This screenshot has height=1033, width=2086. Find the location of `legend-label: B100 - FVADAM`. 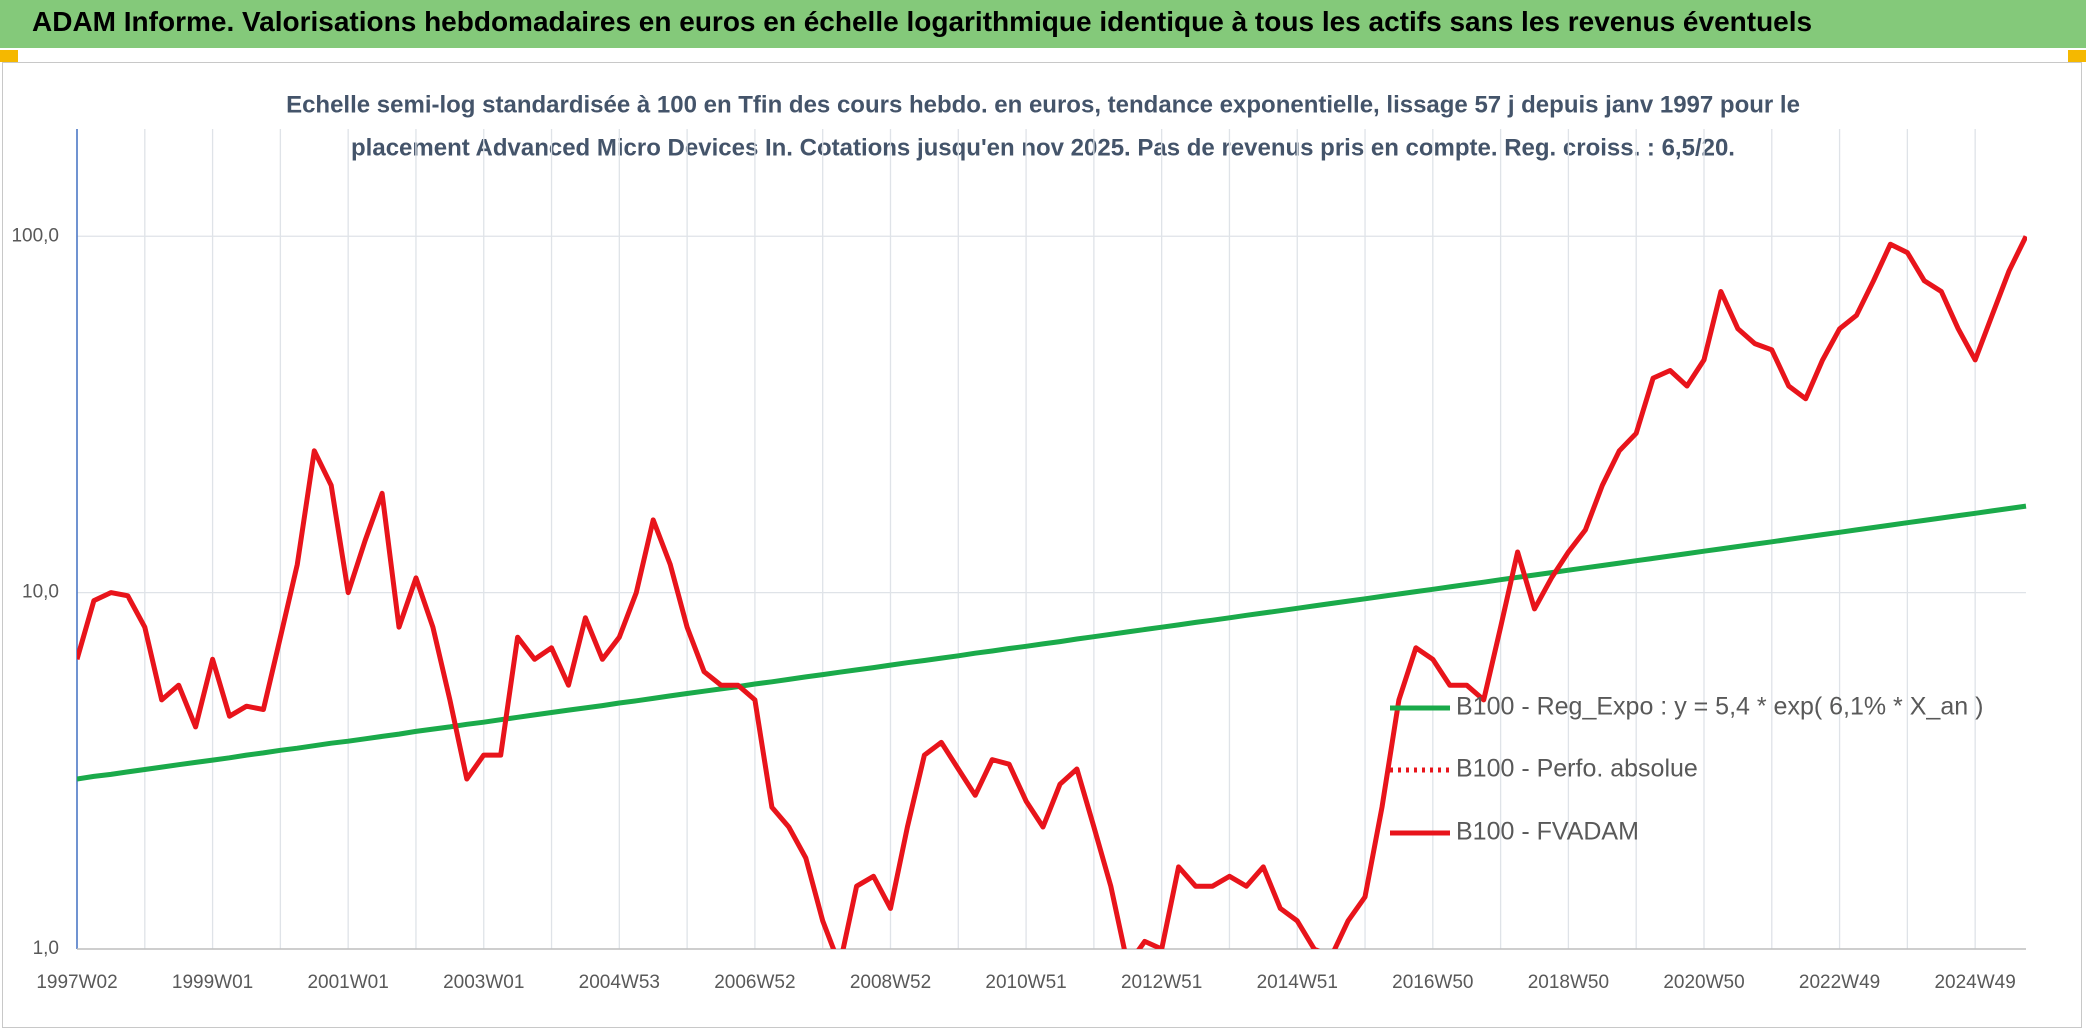

legend-label: B100 - FVADAM is located at coordinates (1547, 832).